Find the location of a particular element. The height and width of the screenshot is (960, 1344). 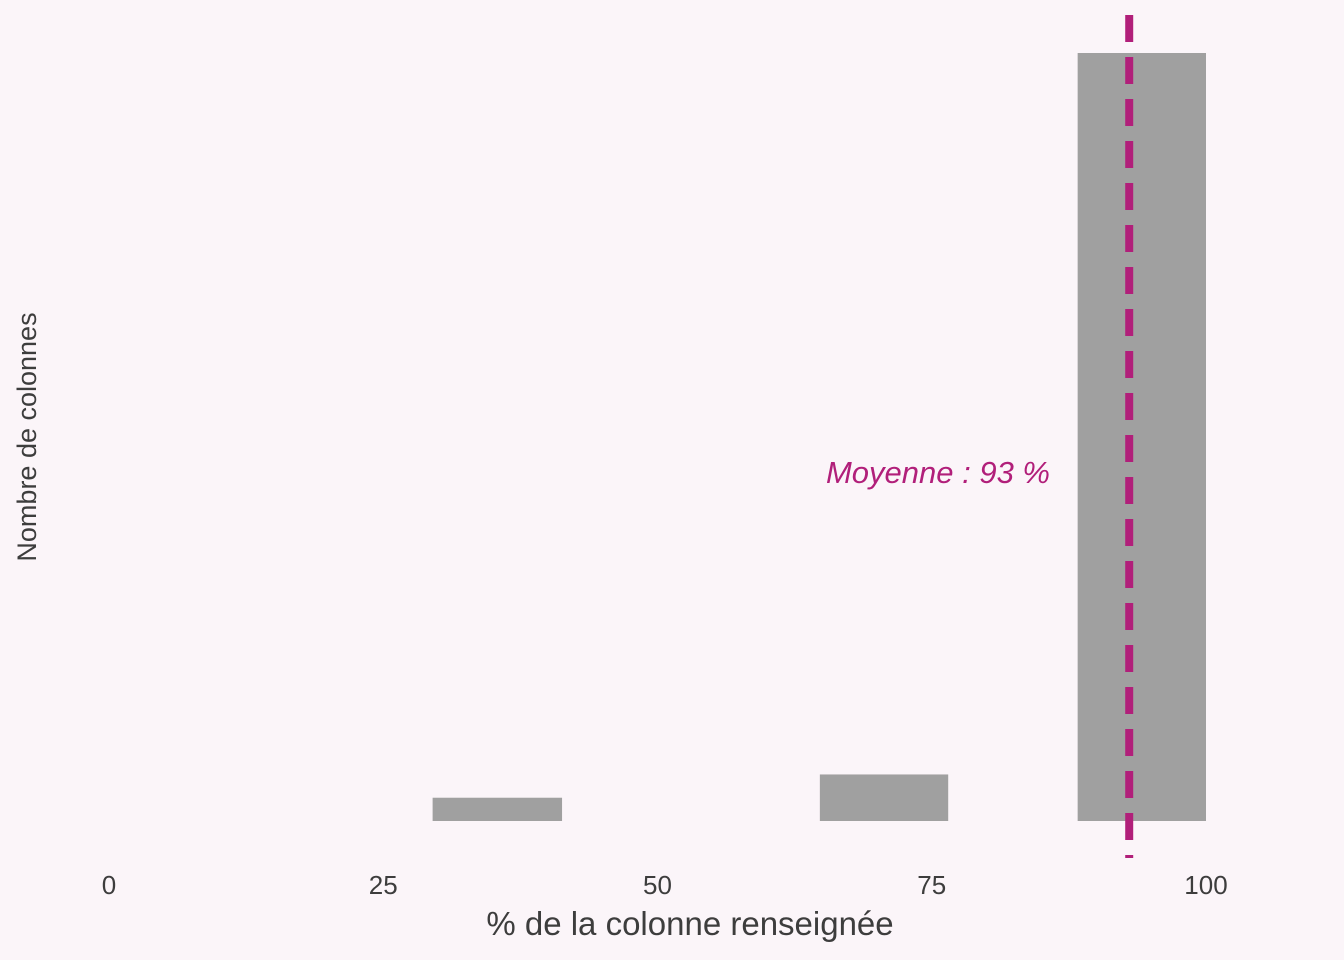

x-axis-title: % de la colonne renseignée is located at coordinates (689, 923).